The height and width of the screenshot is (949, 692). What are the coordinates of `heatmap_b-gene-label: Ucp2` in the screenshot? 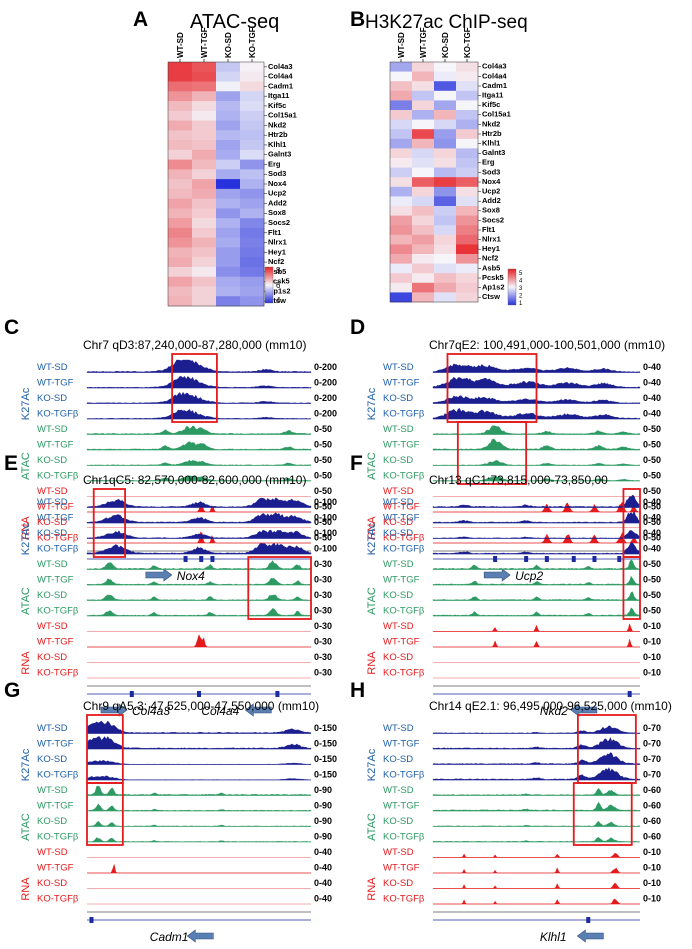 It's located at (491, 191).